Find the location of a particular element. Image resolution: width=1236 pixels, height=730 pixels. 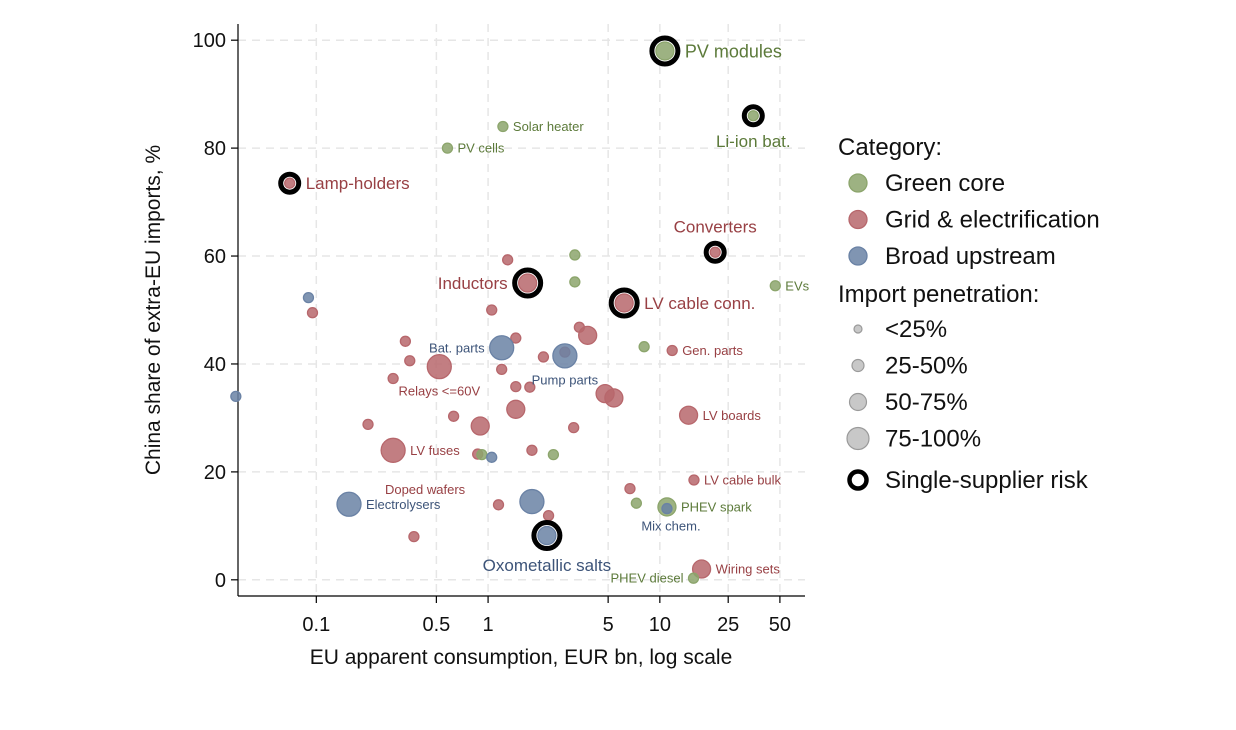

legend-risk-swatch is located at coordinates (858, 480).